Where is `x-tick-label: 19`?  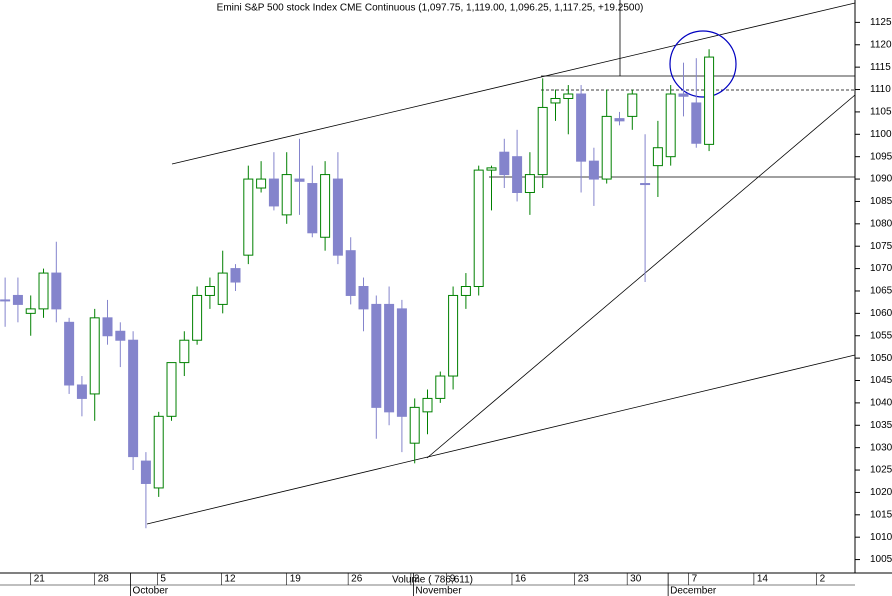
x-tick-label: 19 is located at coordinates (296, 579).